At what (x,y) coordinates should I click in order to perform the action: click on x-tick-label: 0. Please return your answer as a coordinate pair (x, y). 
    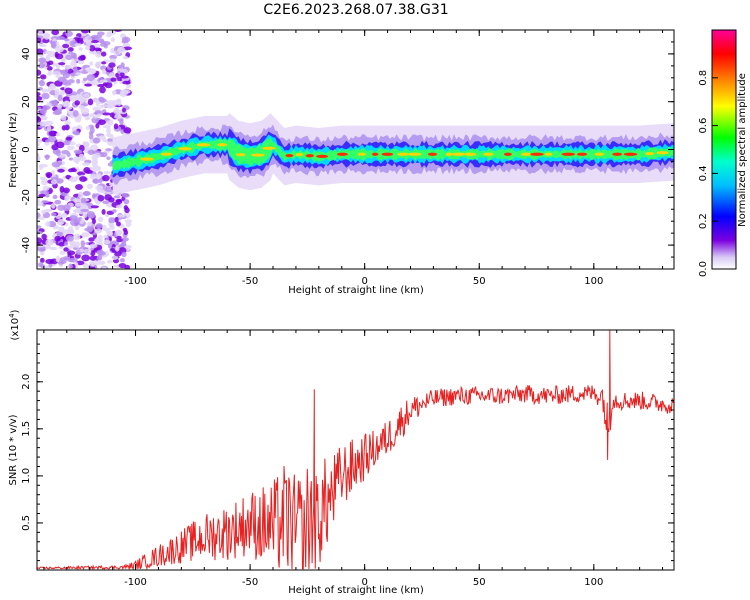
    Looking at the image, I should click on (364, 281).